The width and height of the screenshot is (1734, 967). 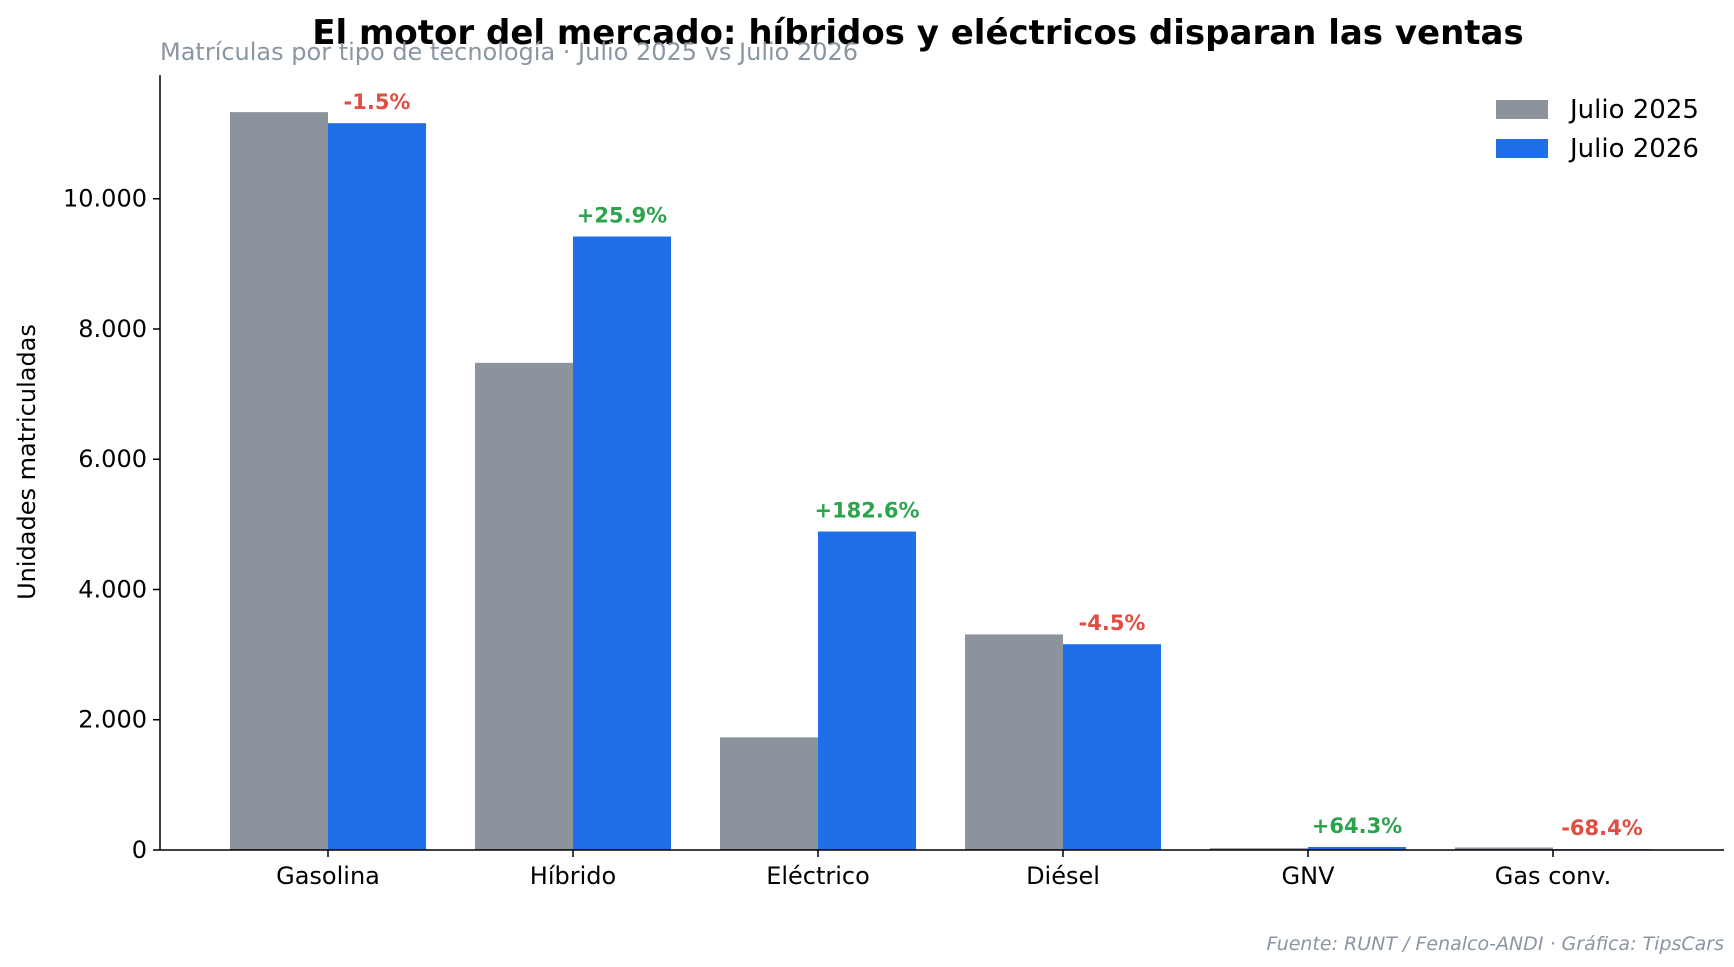 What do you see at coordinates (1357, 826) in the screenshot?
I see `change-label: +64.3%` at bounding box center [1357, 826].